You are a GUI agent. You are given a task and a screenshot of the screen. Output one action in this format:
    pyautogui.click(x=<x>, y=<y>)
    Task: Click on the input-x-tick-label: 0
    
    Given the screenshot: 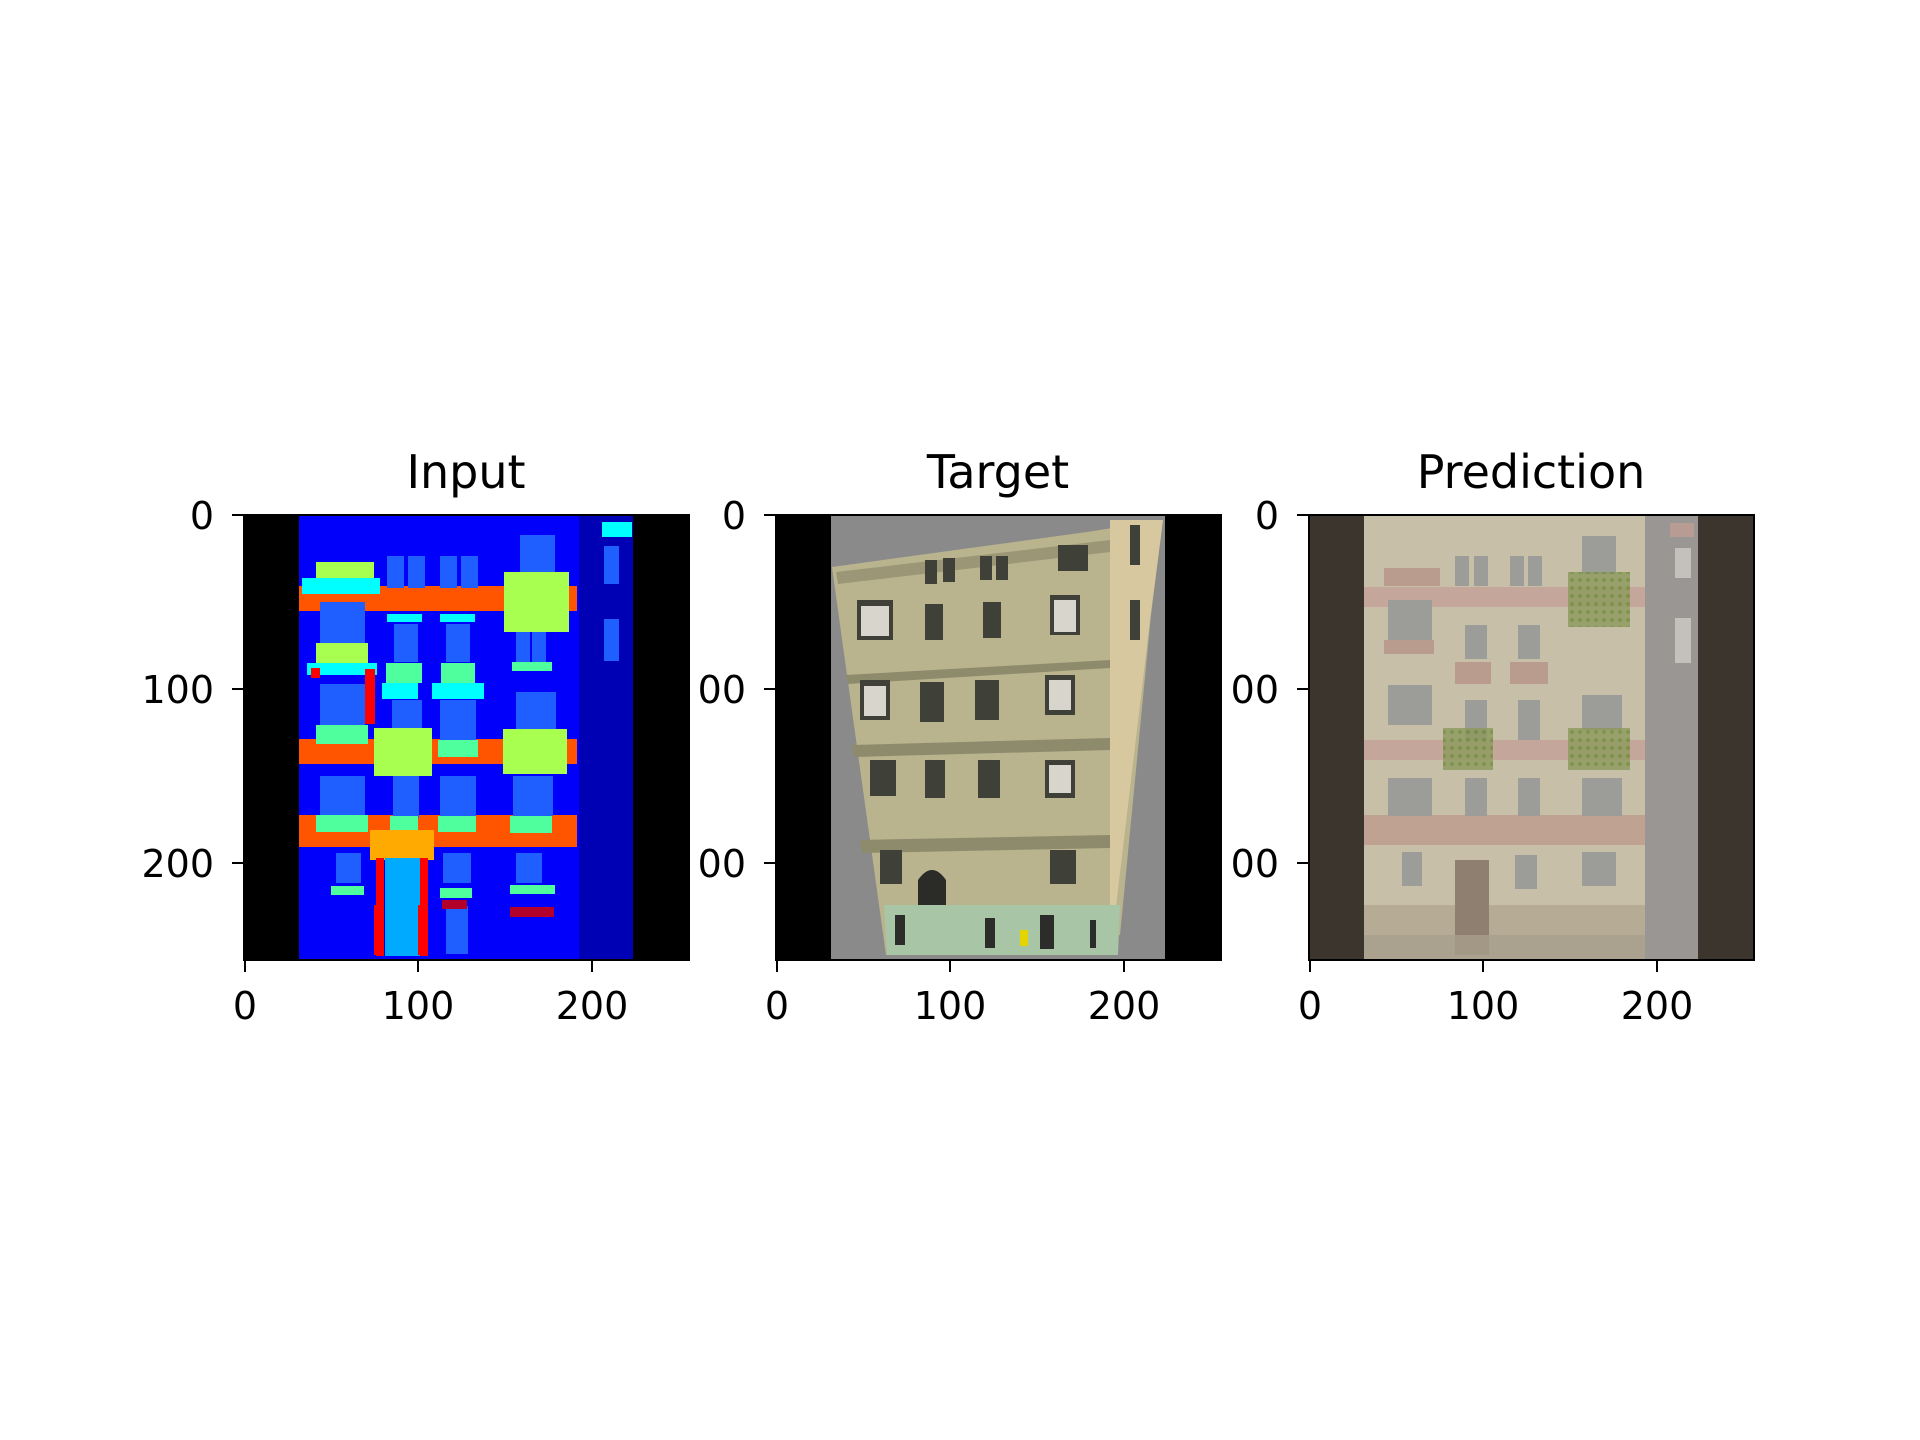 What is the action you would take?
    pyautogui.click(x=245, y=1006)
    